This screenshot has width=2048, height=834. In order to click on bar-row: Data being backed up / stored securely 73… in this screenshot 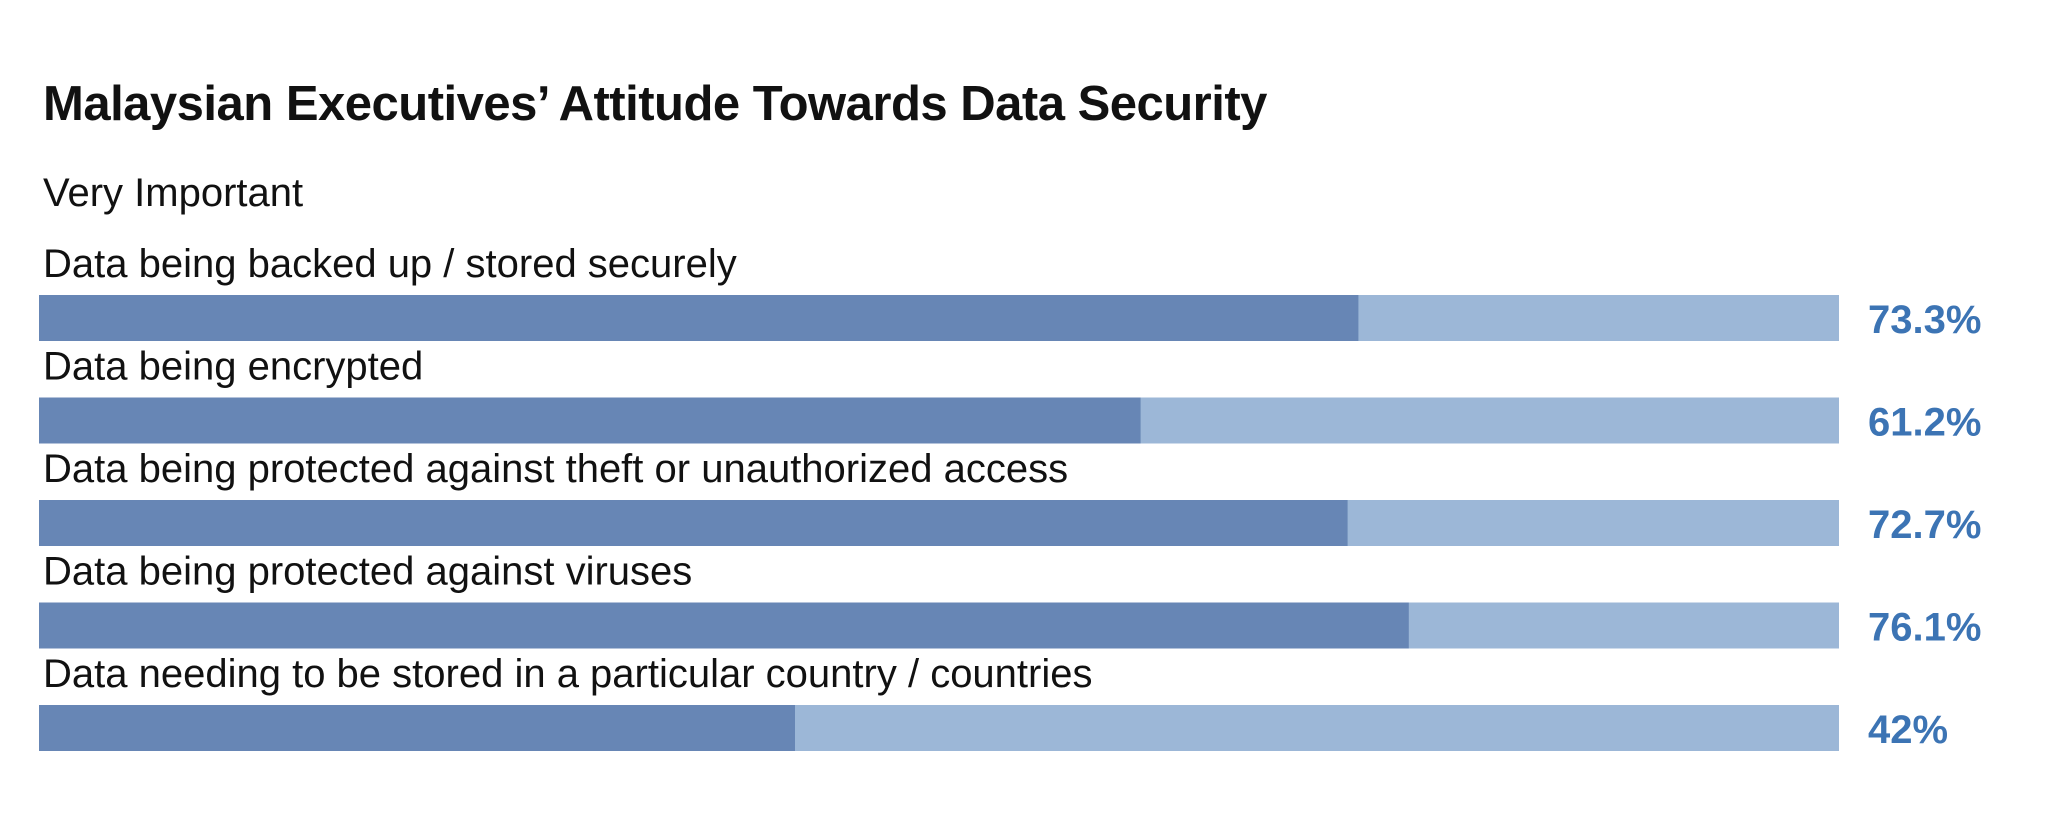, I will do `click(1010, 292)`.